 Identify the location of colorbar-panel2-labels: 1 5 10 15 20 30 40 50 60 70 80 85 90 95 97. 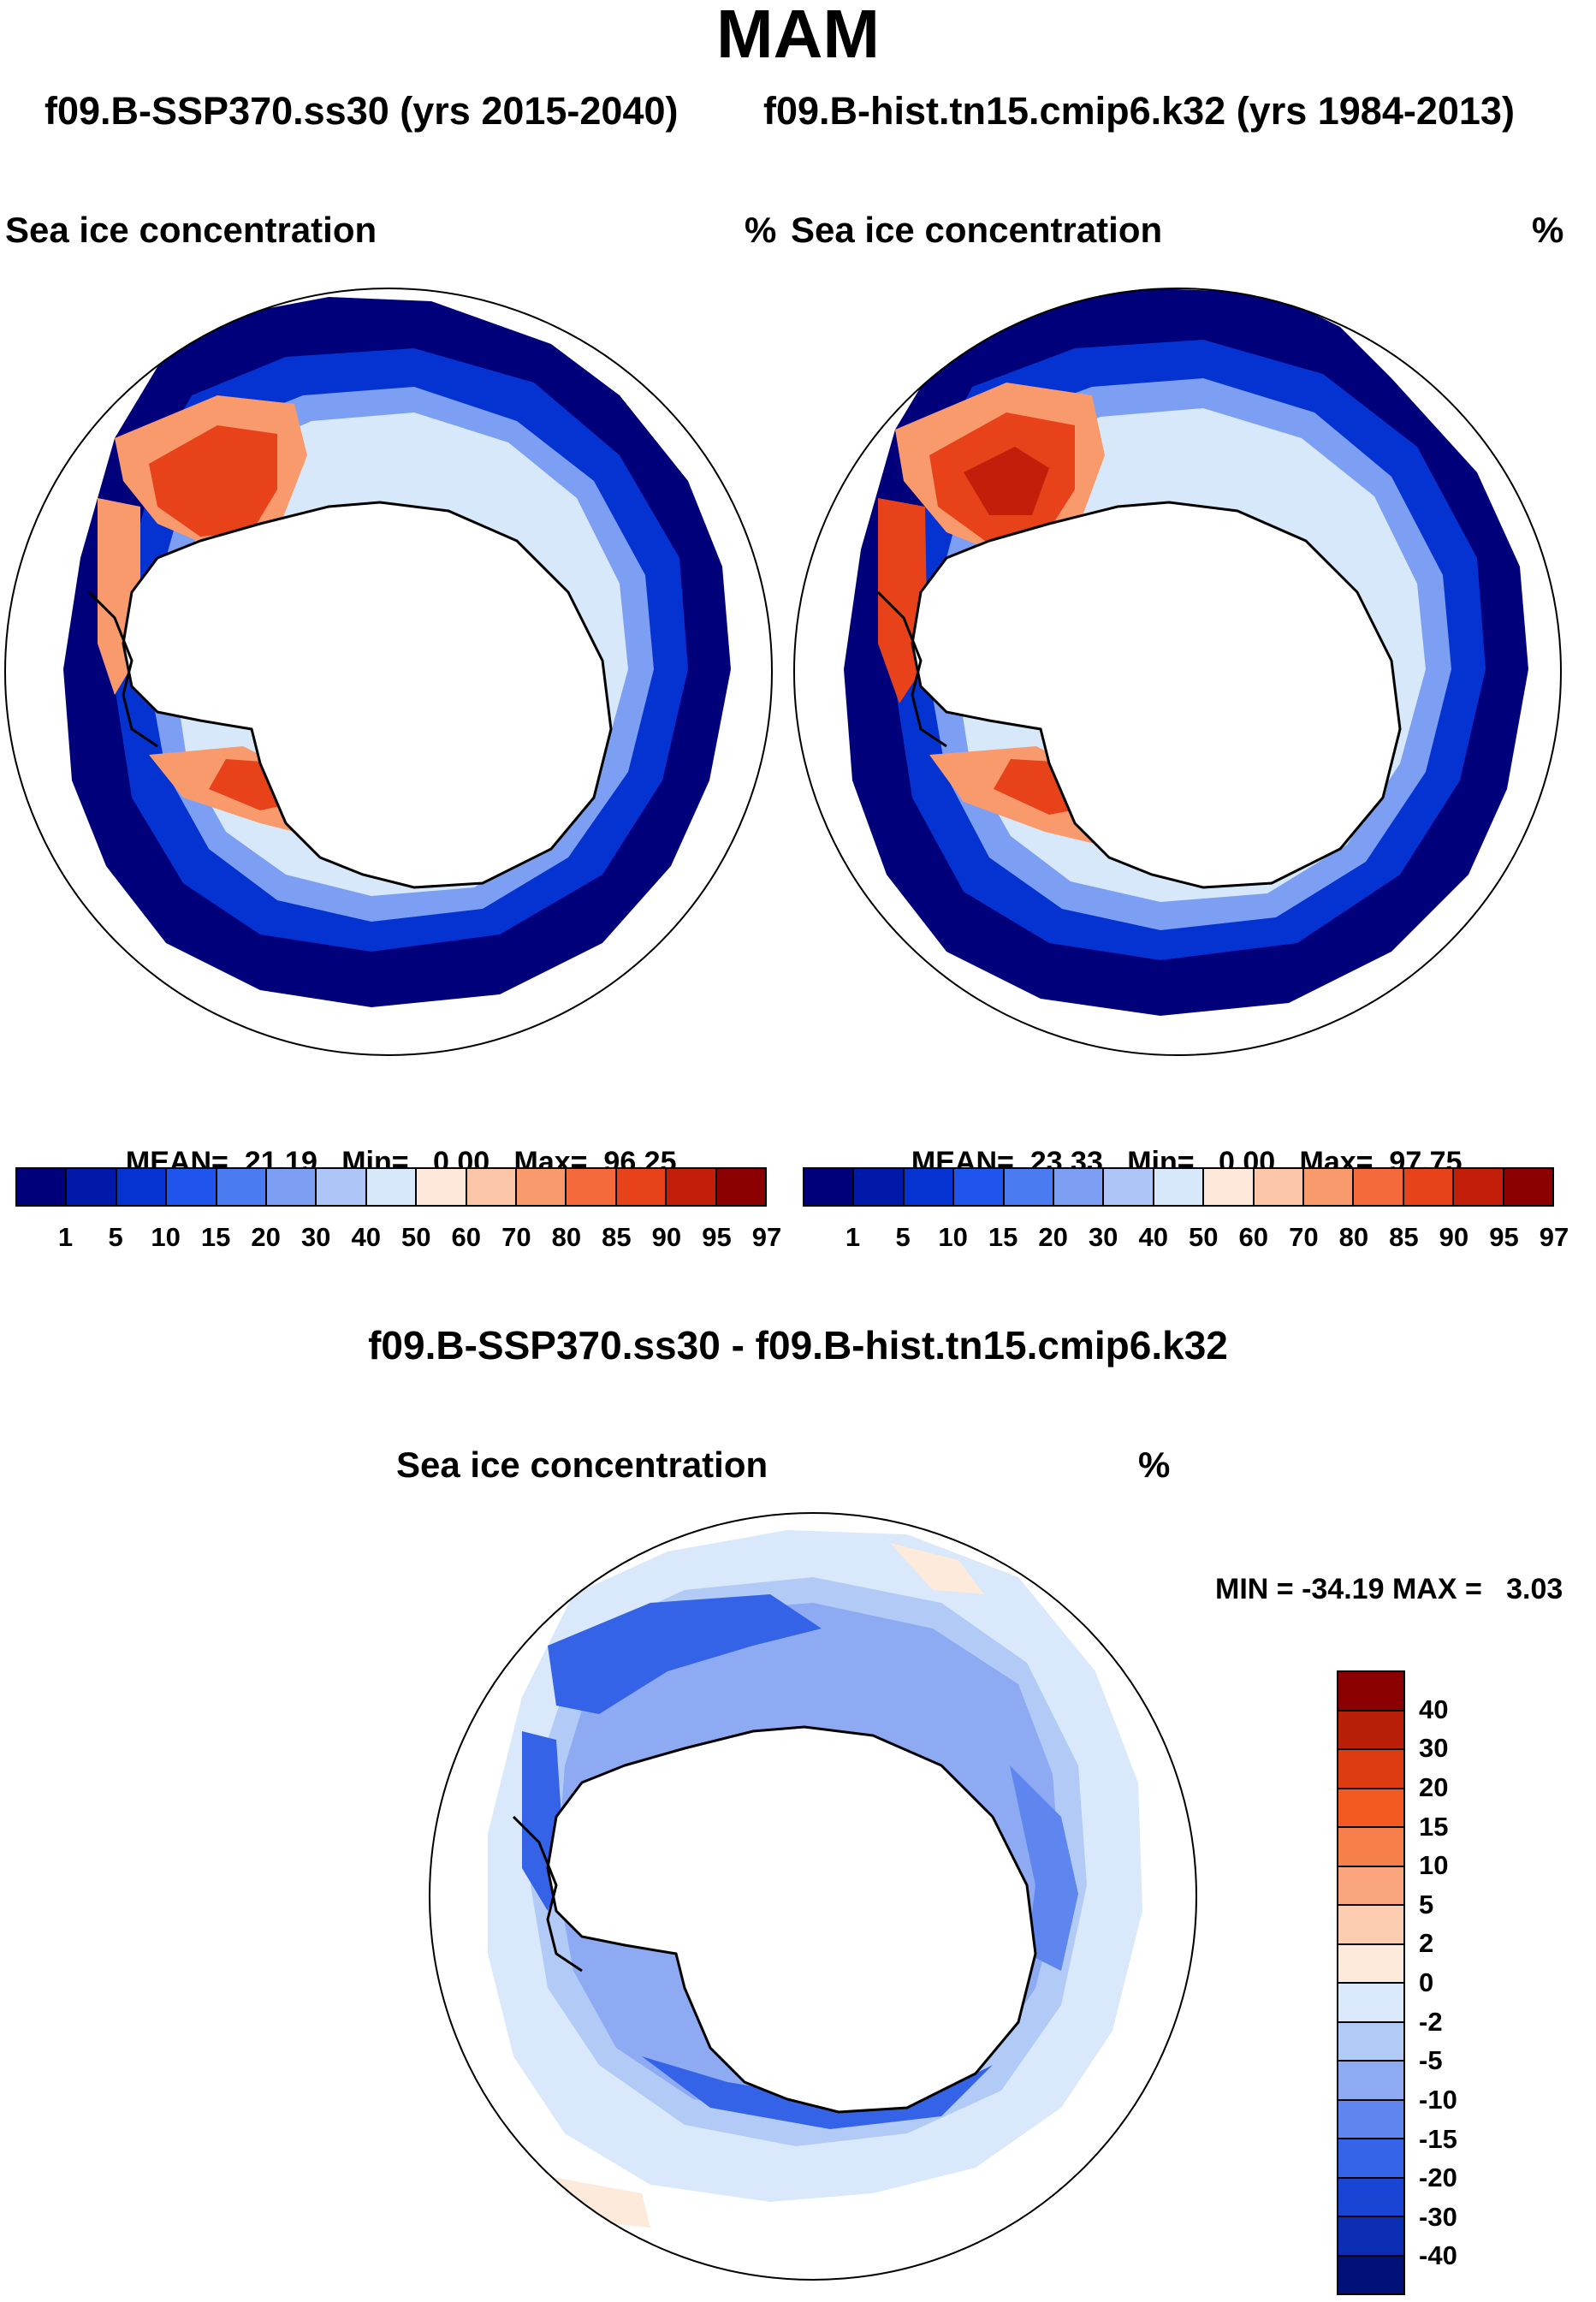
(1186, 1239).